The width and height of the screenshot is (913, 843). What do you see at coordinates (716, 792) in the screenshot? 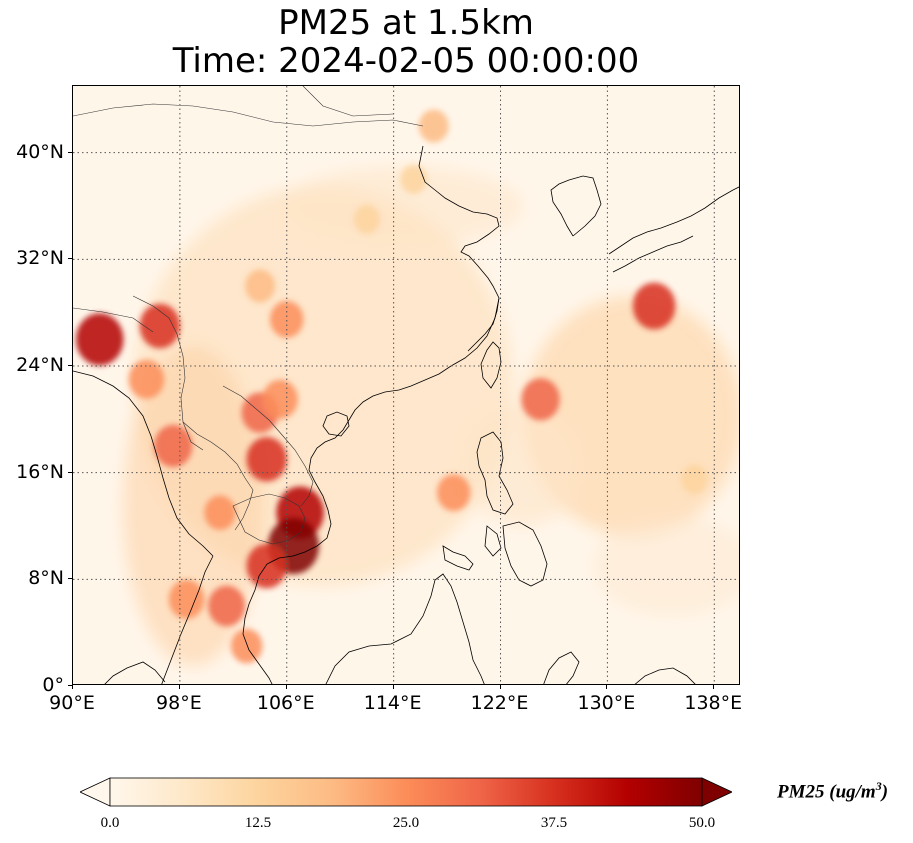
I see `colorbar-extend-max` at bounding box center [716, 792].